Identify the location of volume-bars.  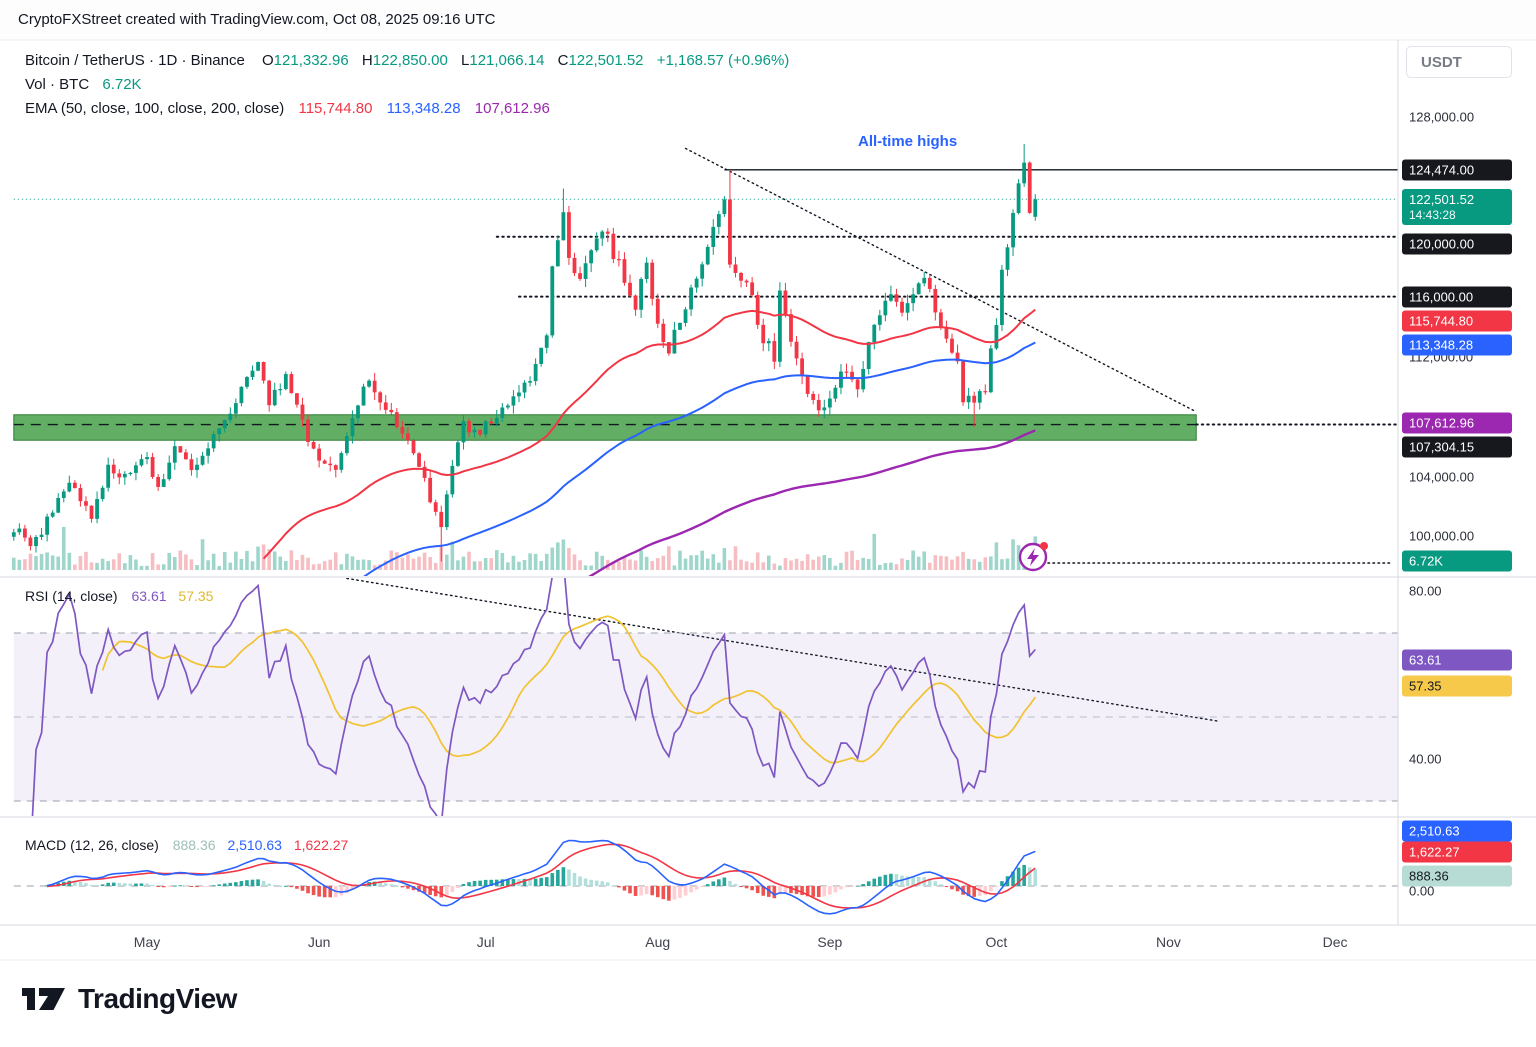
(525, 548).